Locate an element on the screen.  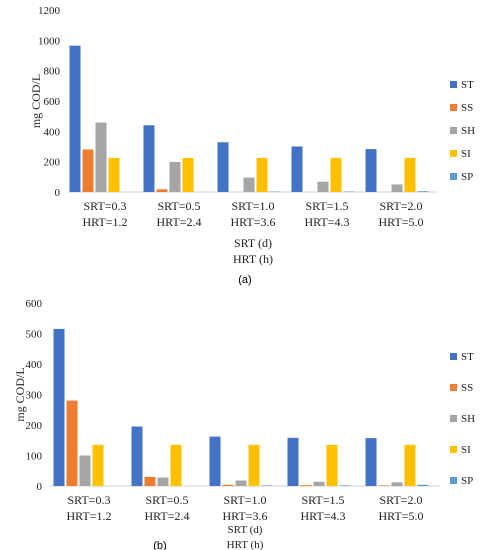
x-axis-label: SRT (d) is located at coordinates (245, 530).